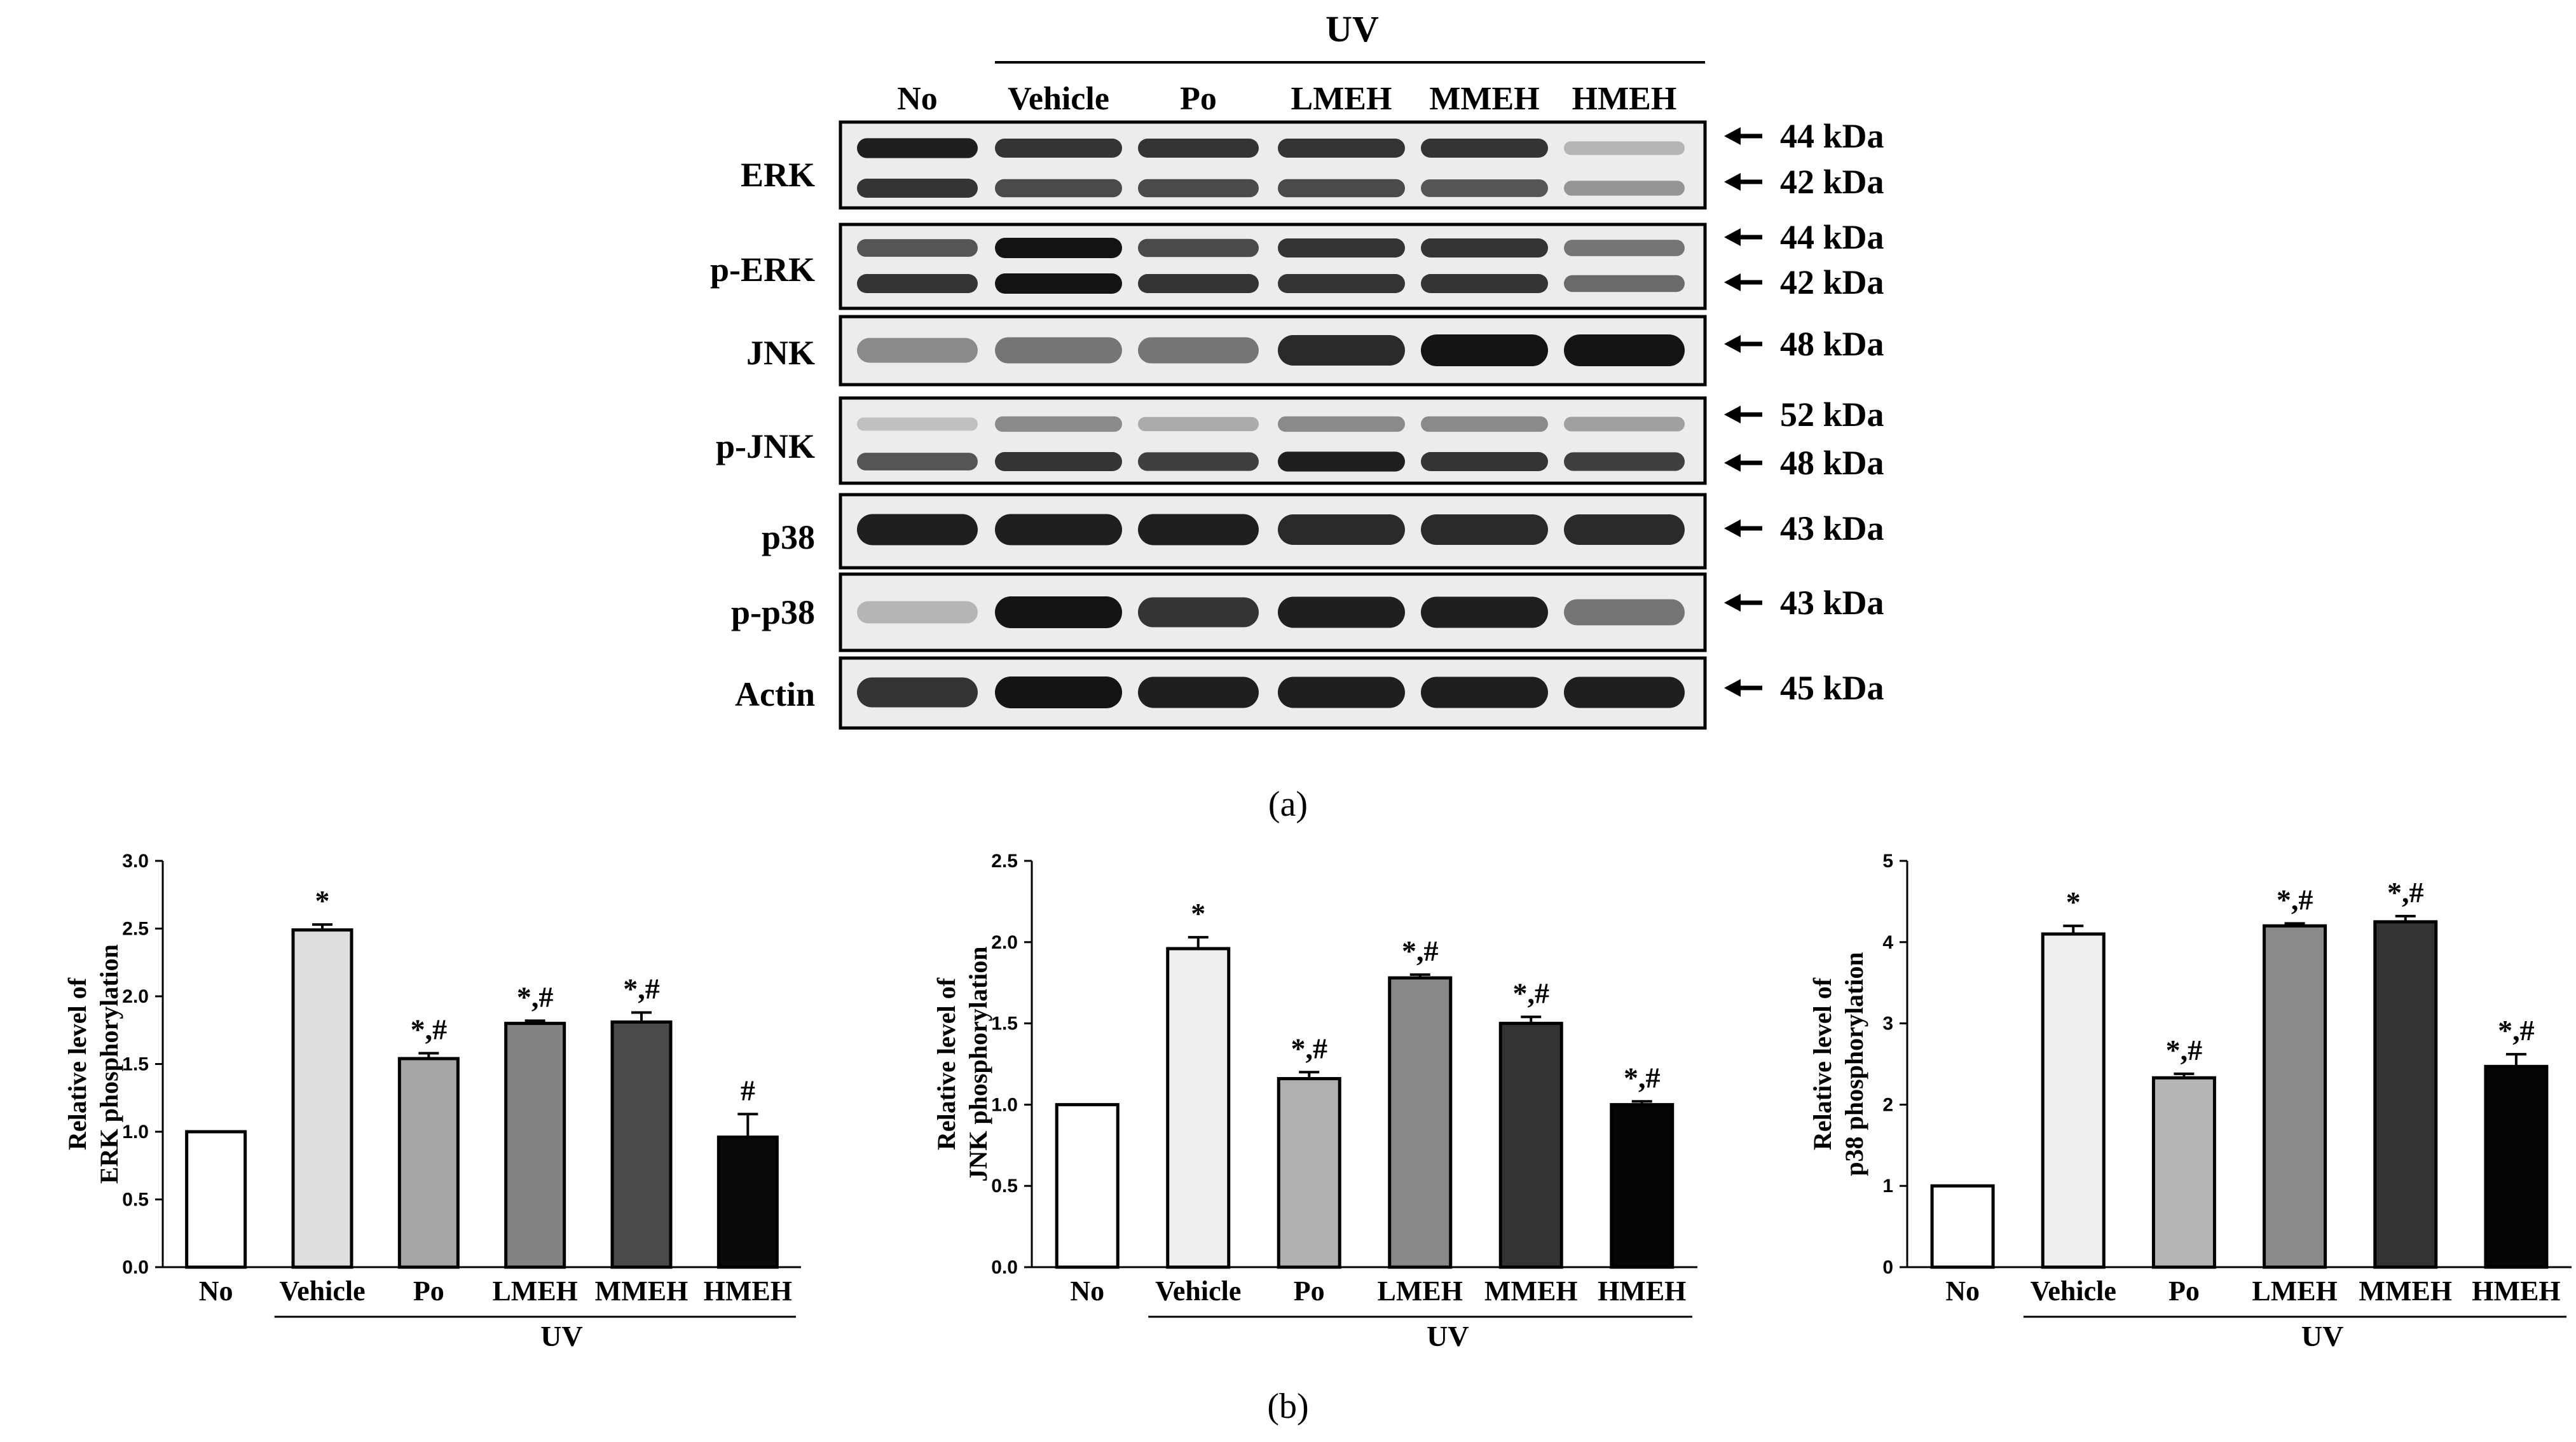  What do you see at coordinates (1832, 463) in the screenshot?
I see `kda-label: 48 kDa` at bounding box center [1832, 463].